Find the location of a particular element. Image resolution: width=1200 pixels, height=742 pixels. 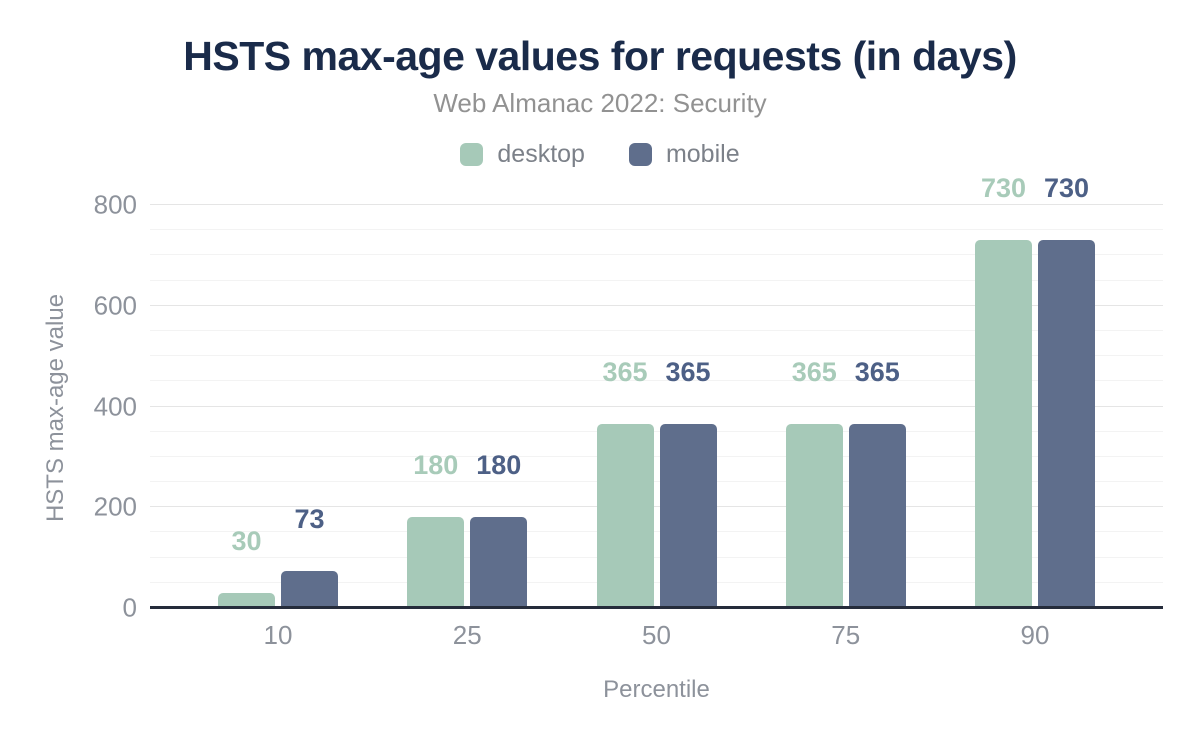

x-tick-label-90: 90 is located at coordinates (1035, 635).